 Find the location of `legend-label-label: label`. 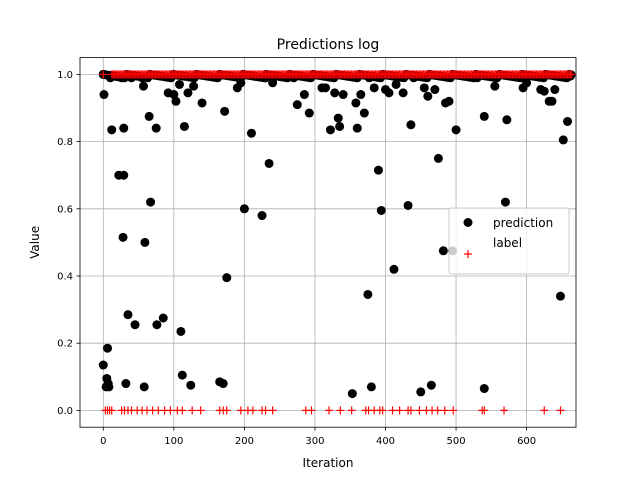

legend-label-label: label is located at coordinates (507, 243).